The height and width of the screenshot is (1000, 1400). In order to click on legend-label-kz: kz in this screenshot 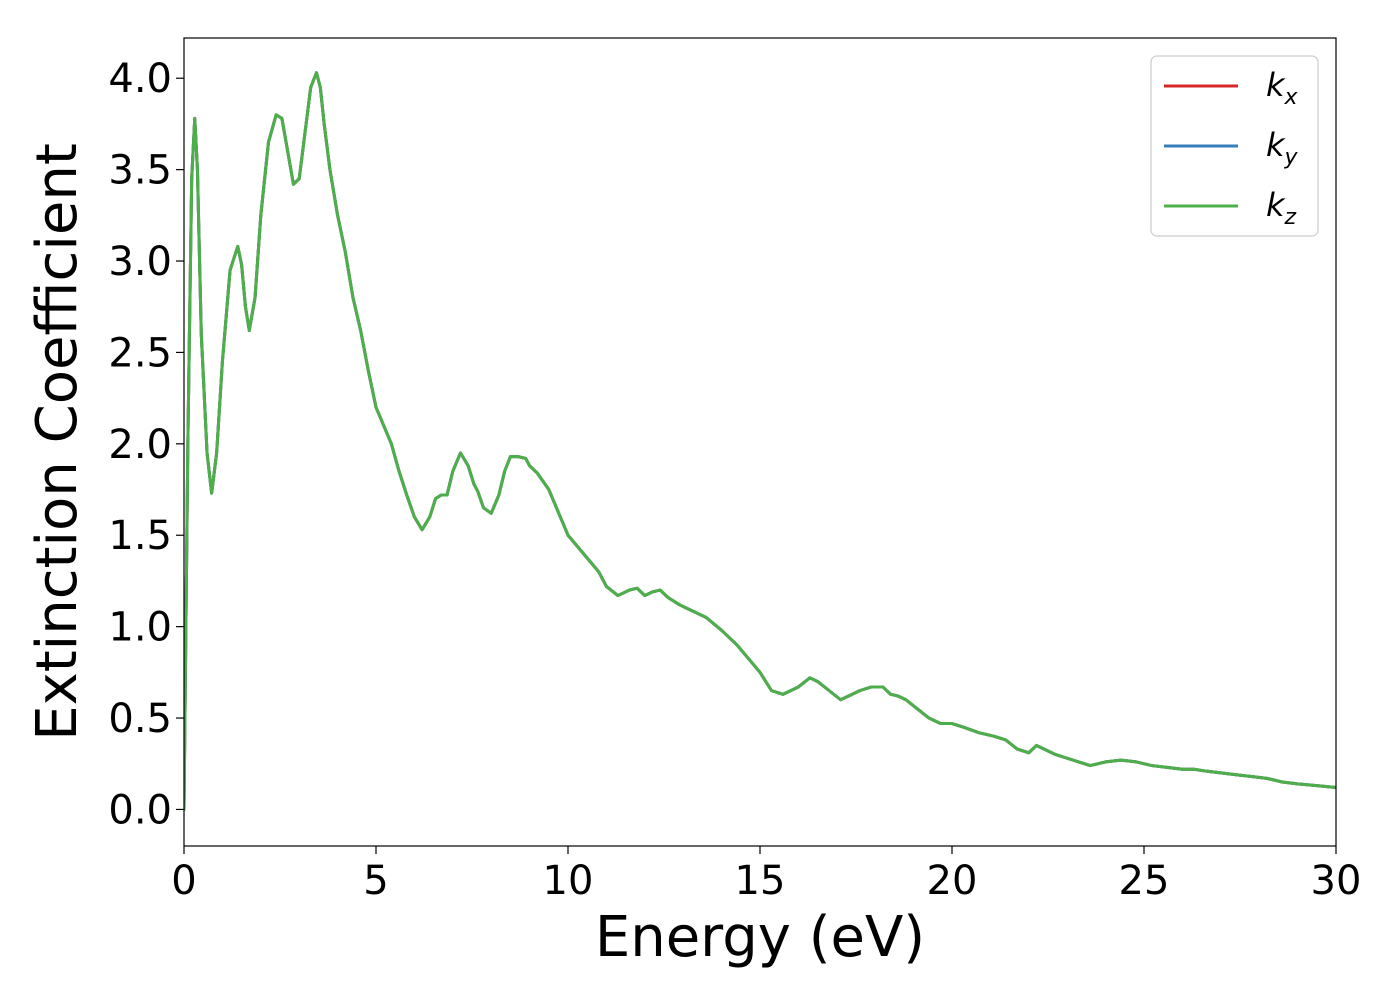, I will do `click(1281, 208)`.